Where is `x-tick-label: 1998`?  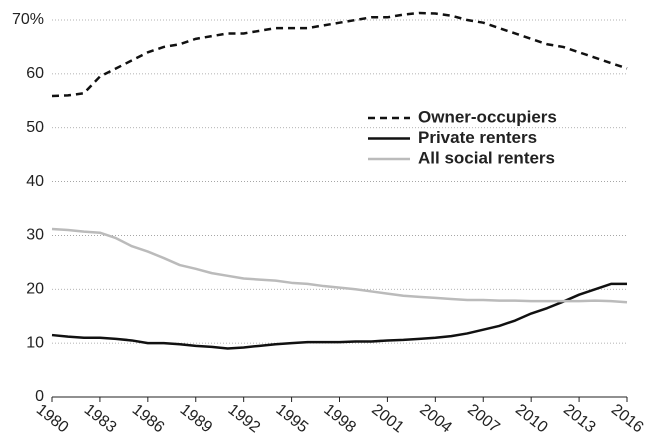
x-tick-label: 1998 is located at coordinates (339, 418).